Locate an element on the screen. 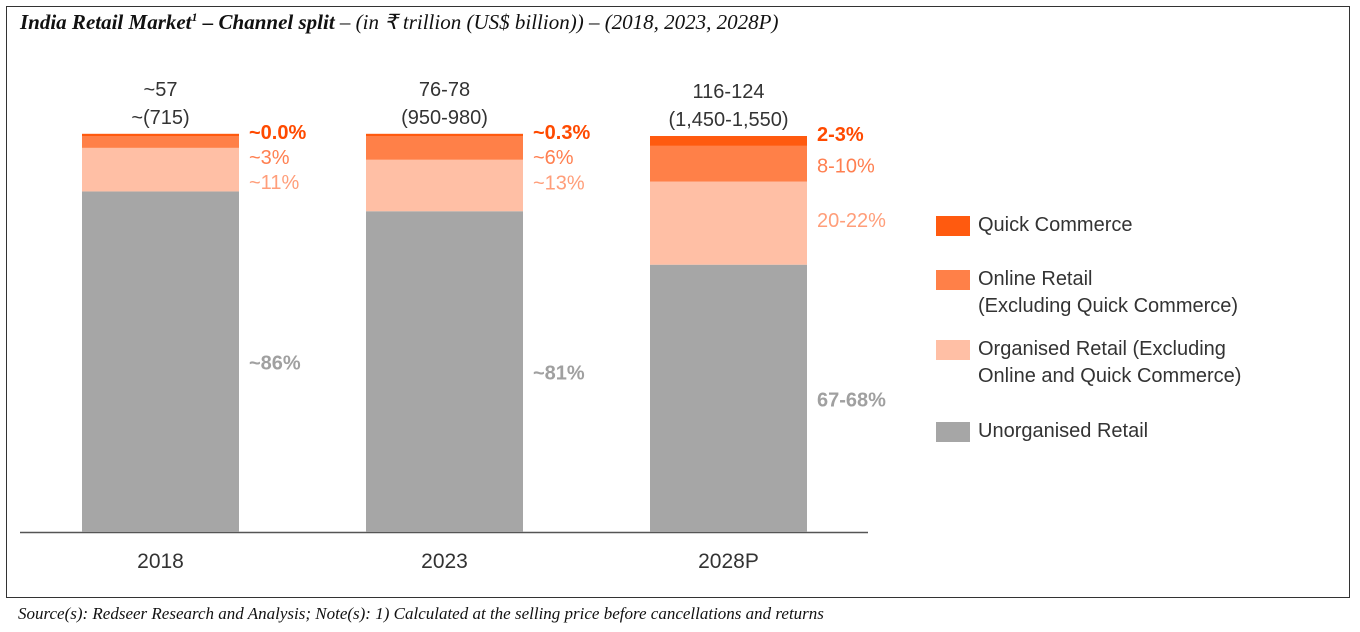 This screenshot has width=1360, height=632. total-label-2023: 76-78 is located at coordinates (444, 90).